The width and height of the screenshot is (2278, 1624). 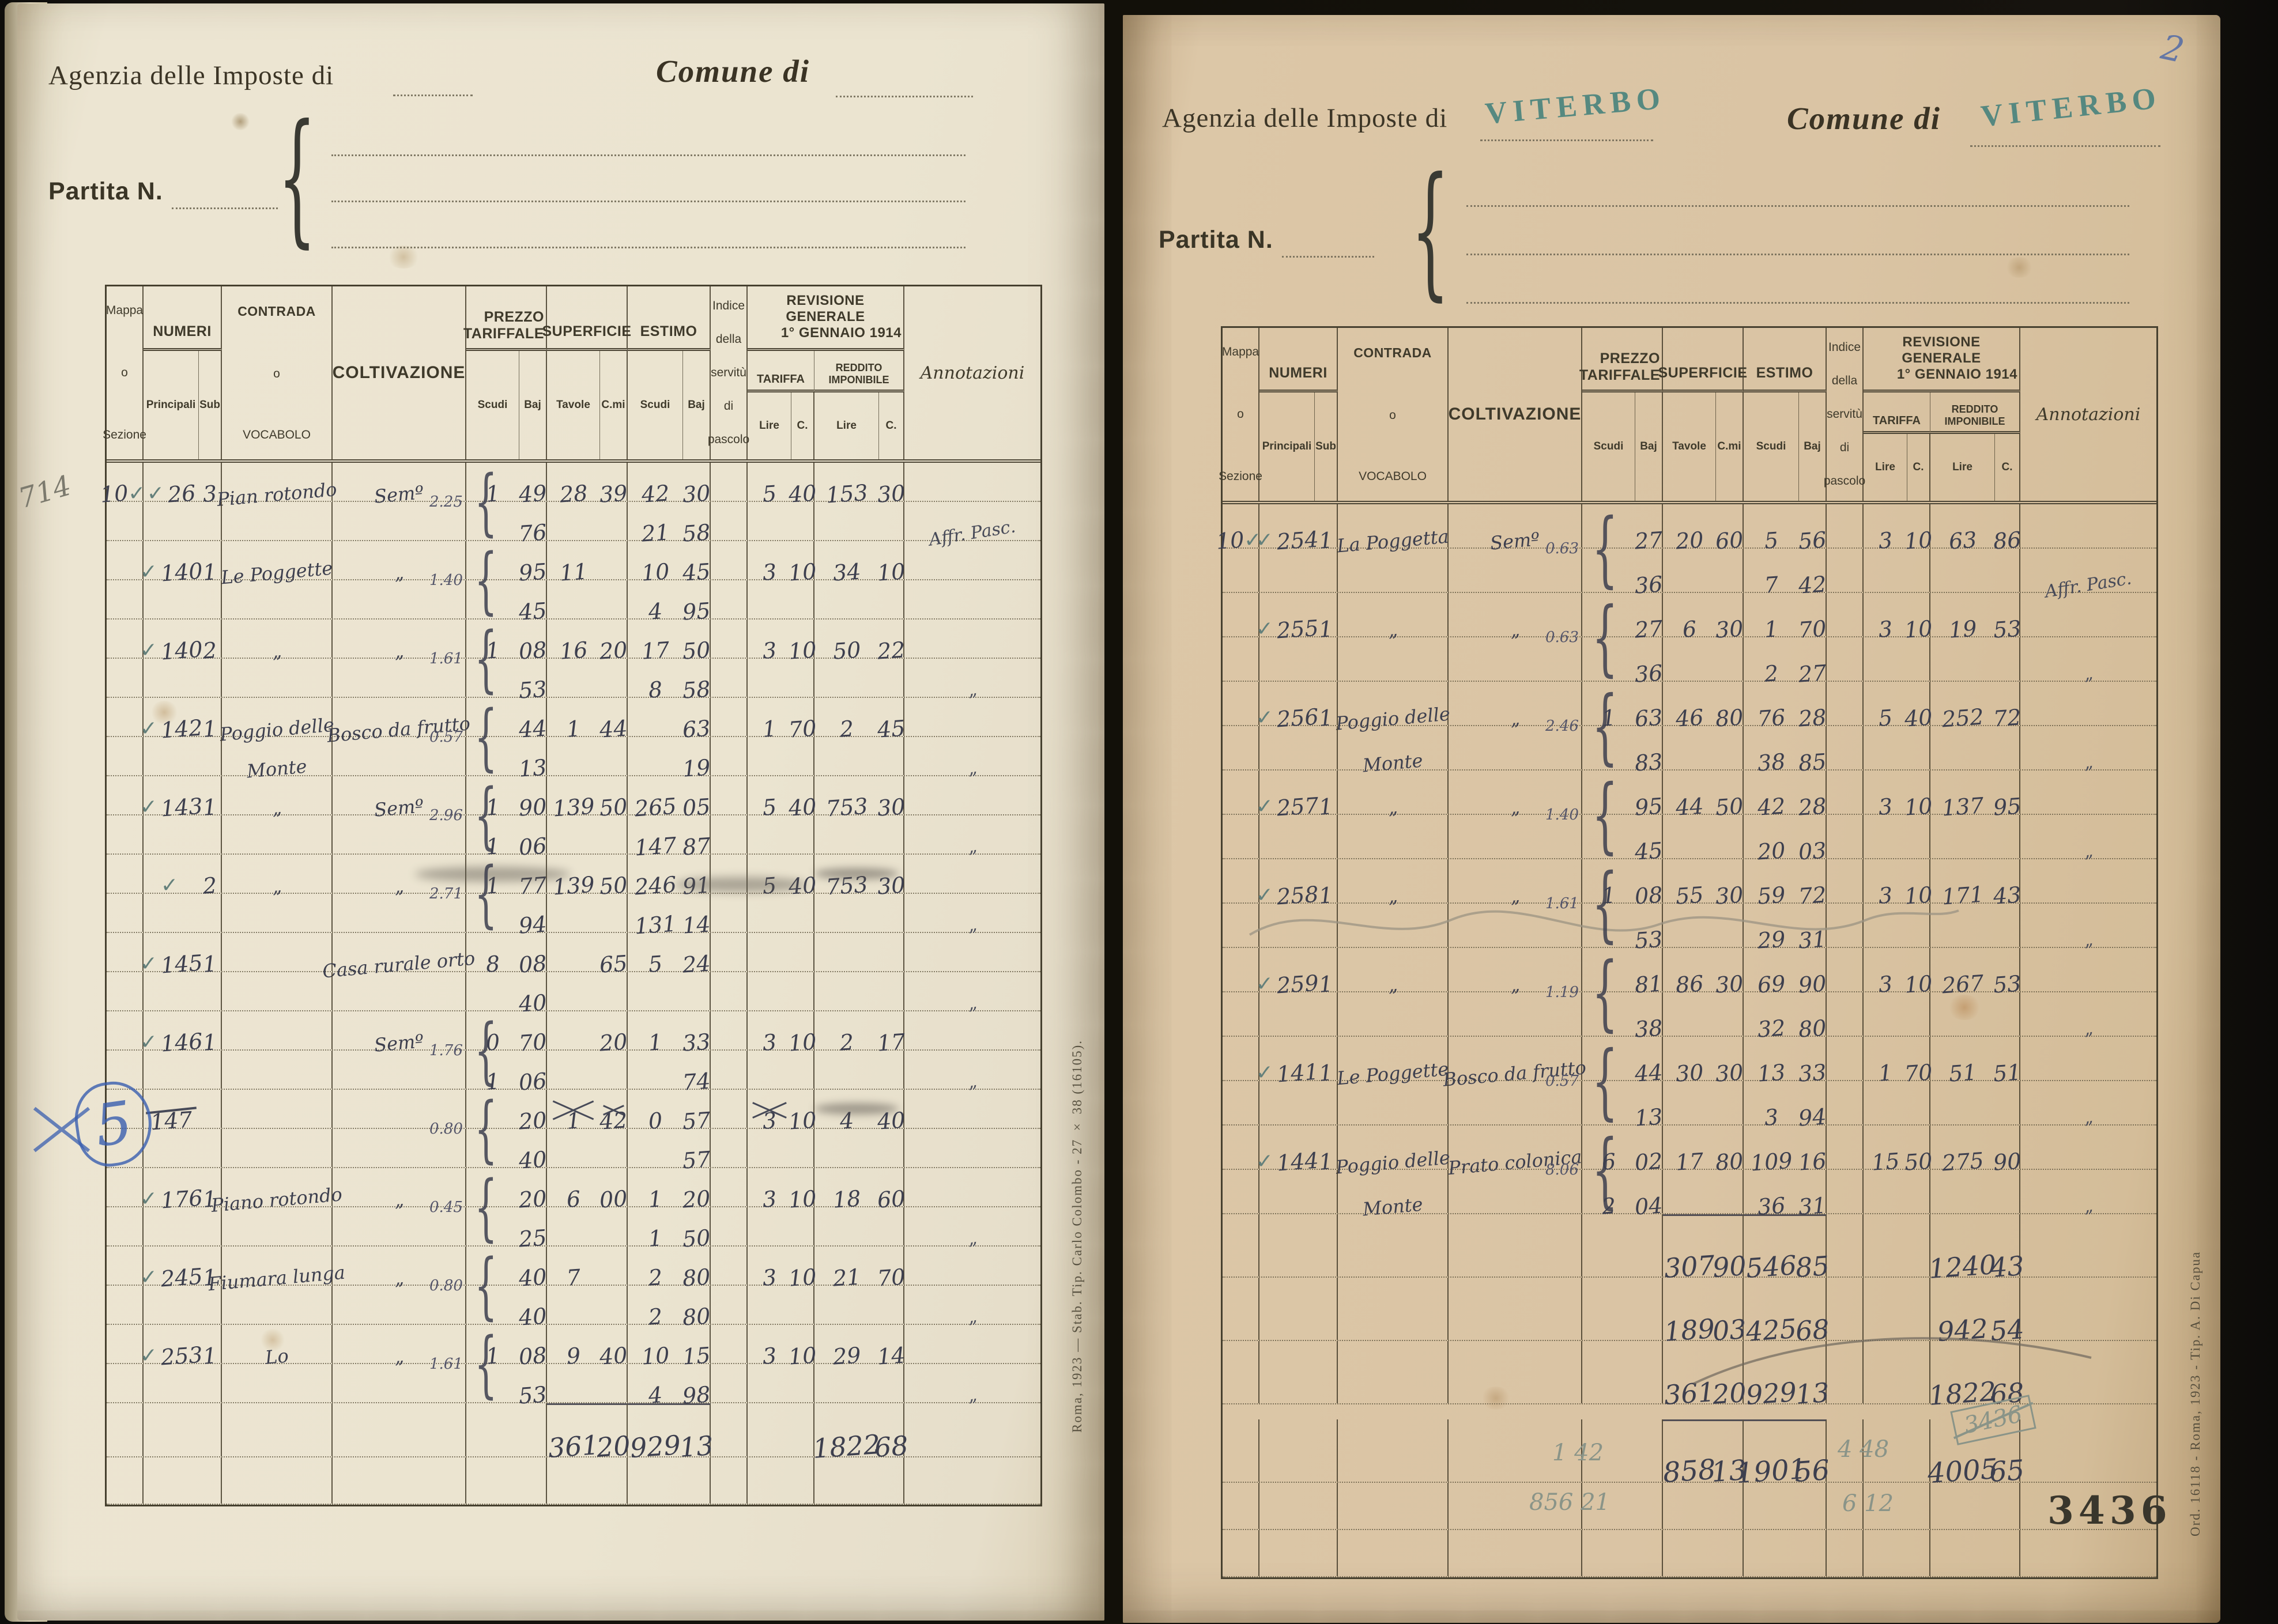 What do you see at coordinates (1864, 118) in the screenshot?
I see `comune-title: Comune di` at bounding box center [1864, 118].